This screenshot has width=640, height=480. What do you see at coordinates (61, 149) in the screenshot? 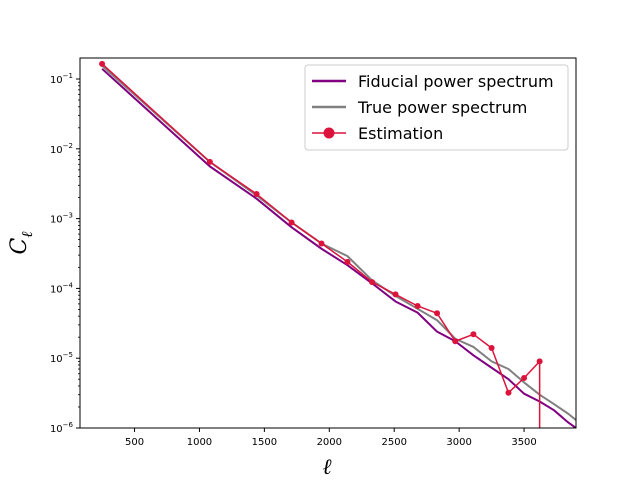
I see `y-tick-label: 10⁻²` at bounding box center [61, 149].